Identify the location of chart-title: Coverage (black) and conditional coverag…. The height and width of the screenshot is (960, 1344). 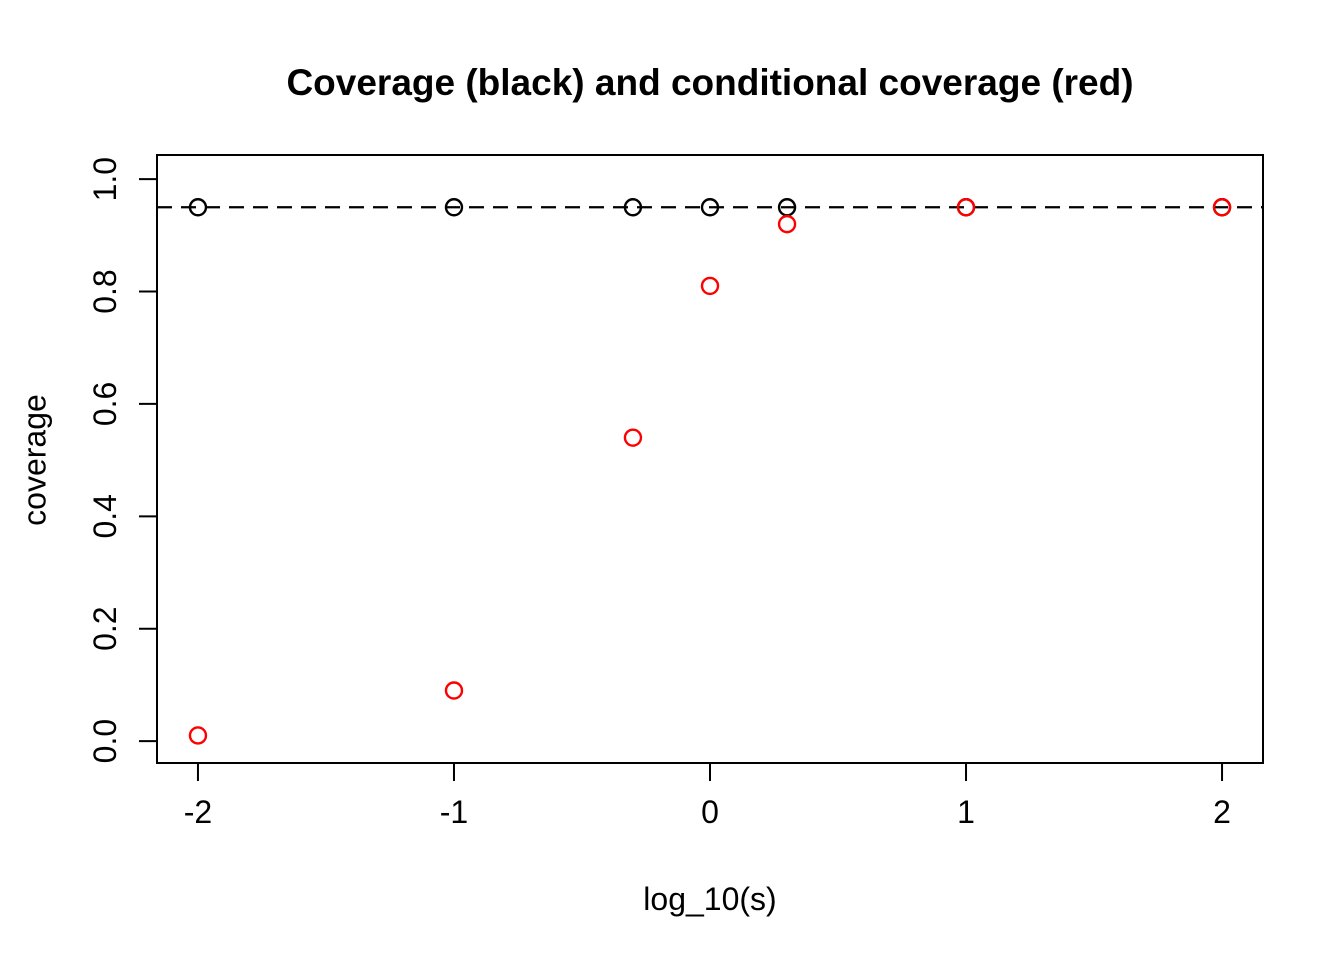
(710, 82).